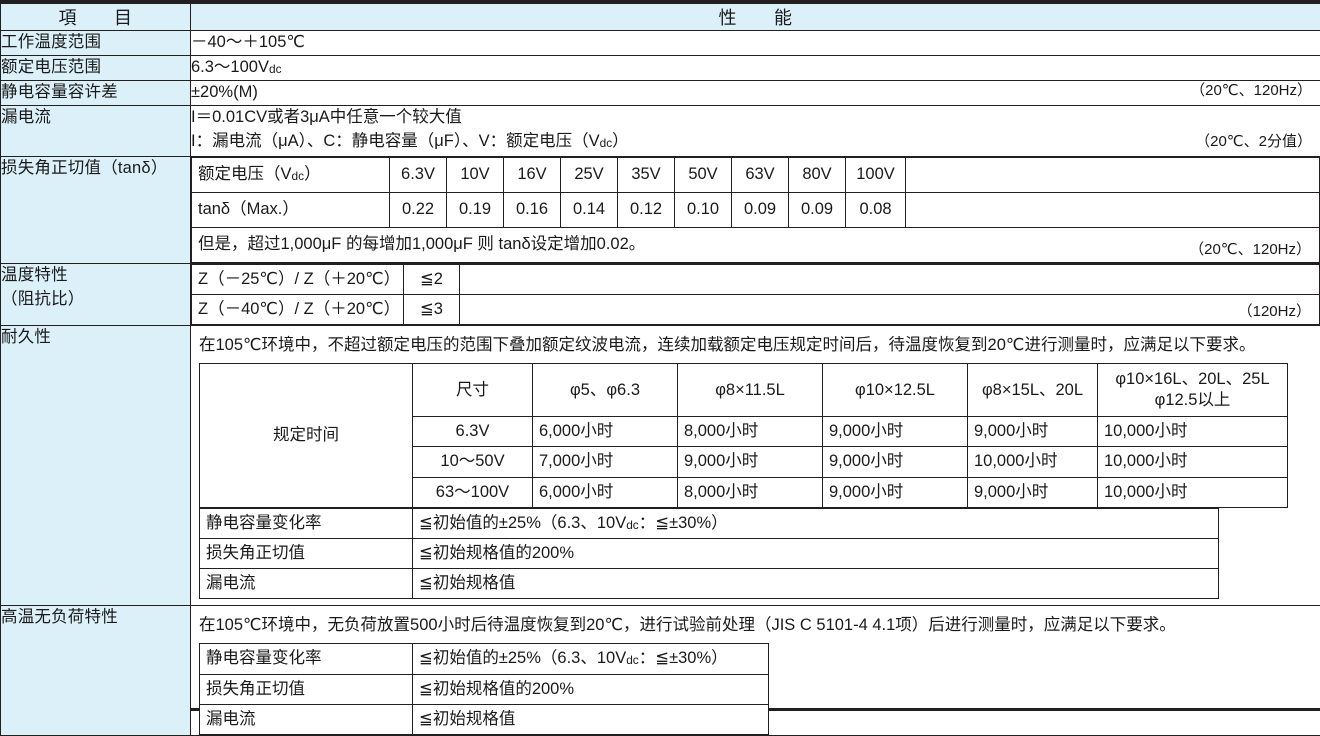  What do you see at coordinates (484, 659) in the screenshot?
I see `high-temp-criteria-row: 静电容量变化率 ≦初始值的±25%（6.3、10Vdc：≦±30%）` at bounding box center [484, 659].